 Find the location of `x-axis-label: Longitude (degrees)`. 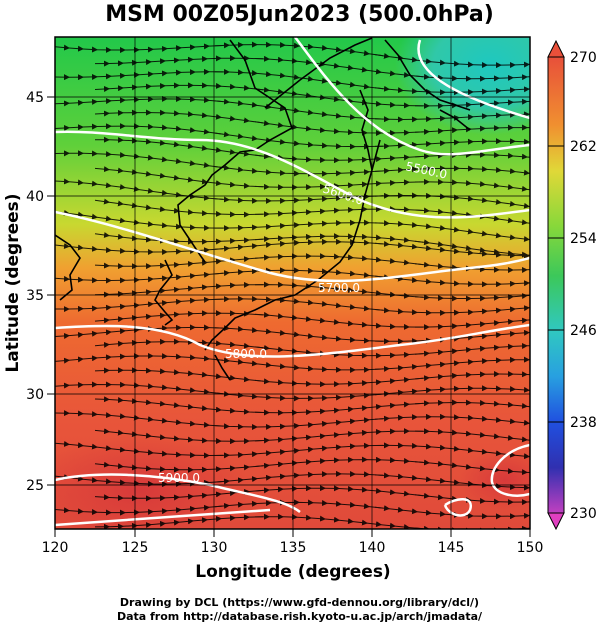

x-axis-label: Longitude (degrees) is located at coordinates (292, 572).